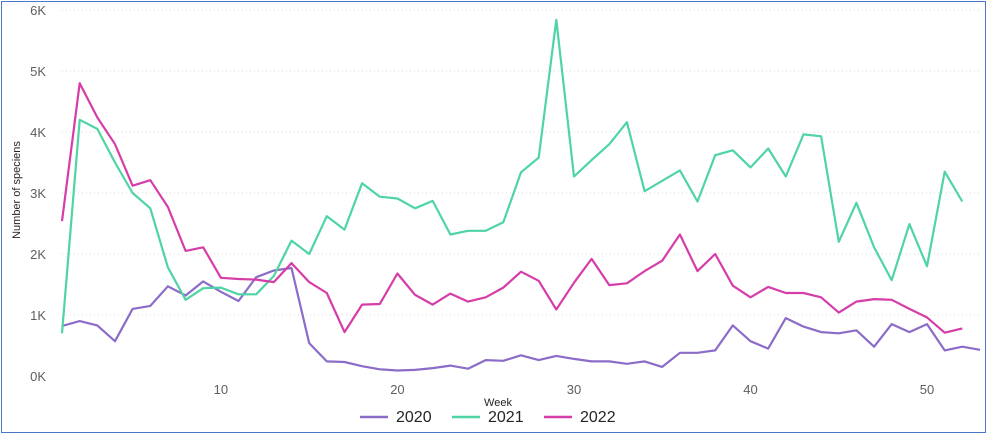 The image size is (989, 436). Describe the element at coordinates (498, 403) in the screenshot. I see `x-axis-title: Week` at that location.